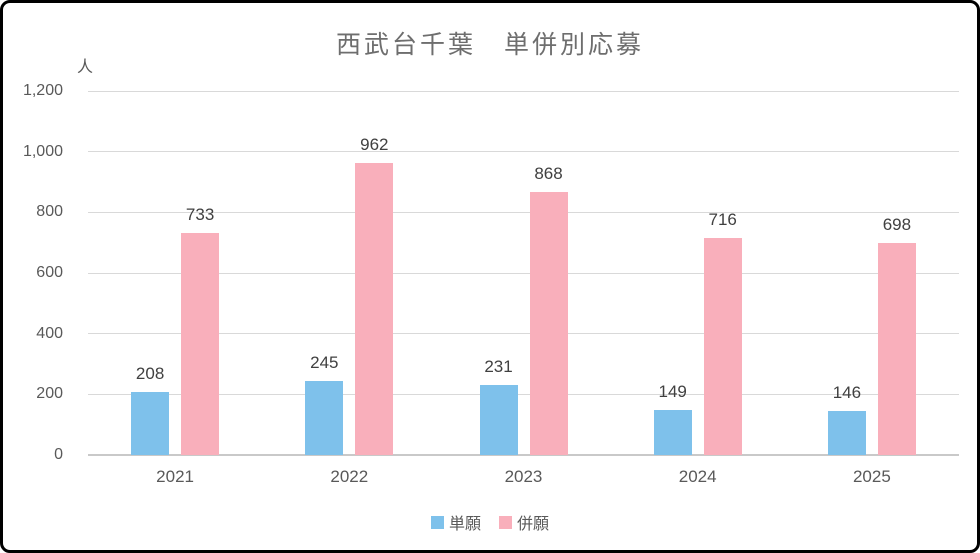 This screenshot has width=980, height=553. Describe the element at coordinates (672, 391) in the screenshot. I see `data-label-単願-2024: 149` at that location.